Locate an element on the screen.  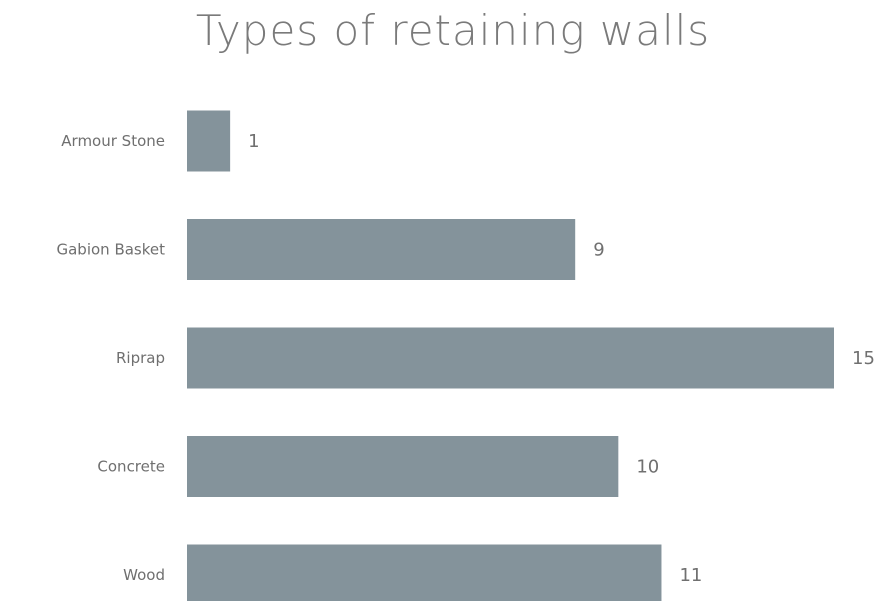
category-label: Concrete is located at coordinates (131, 467).